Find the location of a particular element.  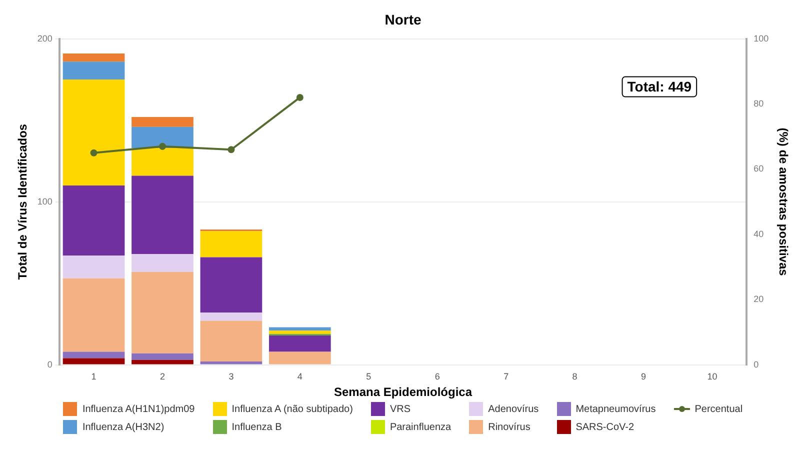

legend-label: Metapneumovírus is located at coordinates (616, 409).